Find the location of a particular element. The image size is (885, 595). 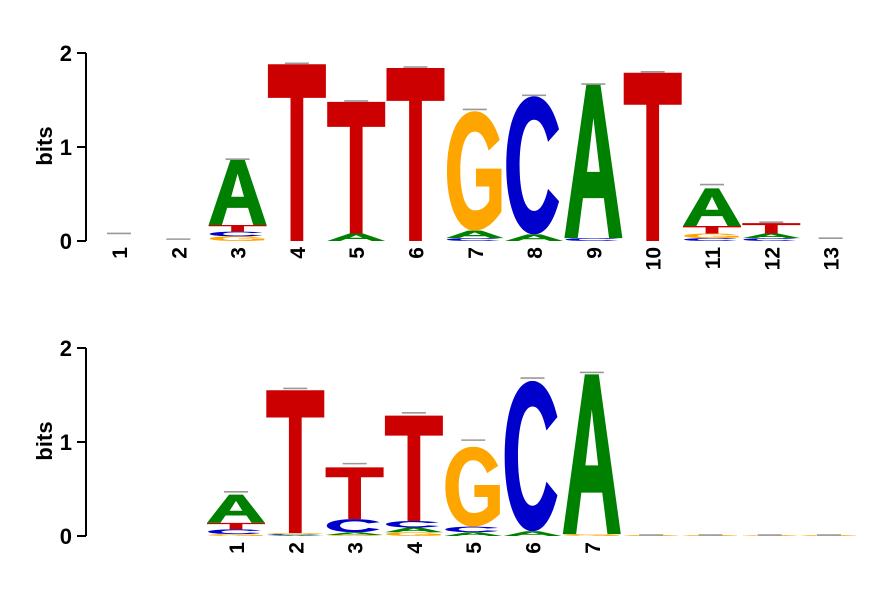

x-tick-label: 10 is located at coordinates (654, 258).